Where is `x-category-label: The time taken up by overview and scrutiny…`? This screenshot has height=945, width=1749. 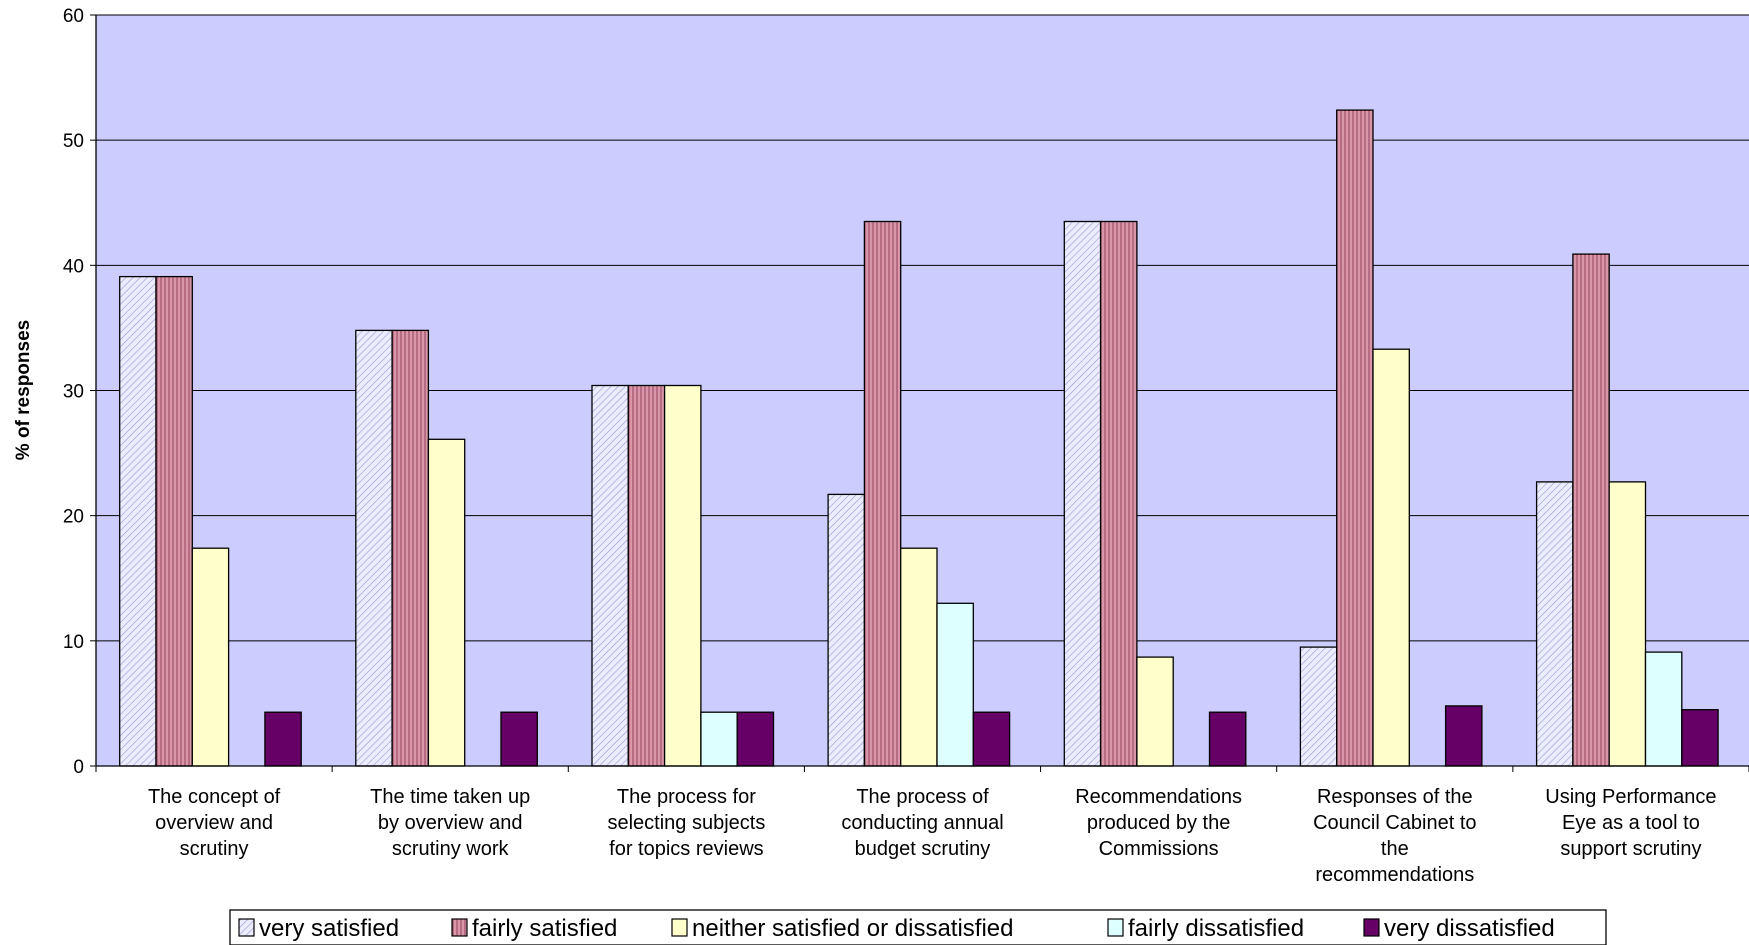 x-category-label: The time taken up by overview and scrutiny… is located at coordinates (450, 823).